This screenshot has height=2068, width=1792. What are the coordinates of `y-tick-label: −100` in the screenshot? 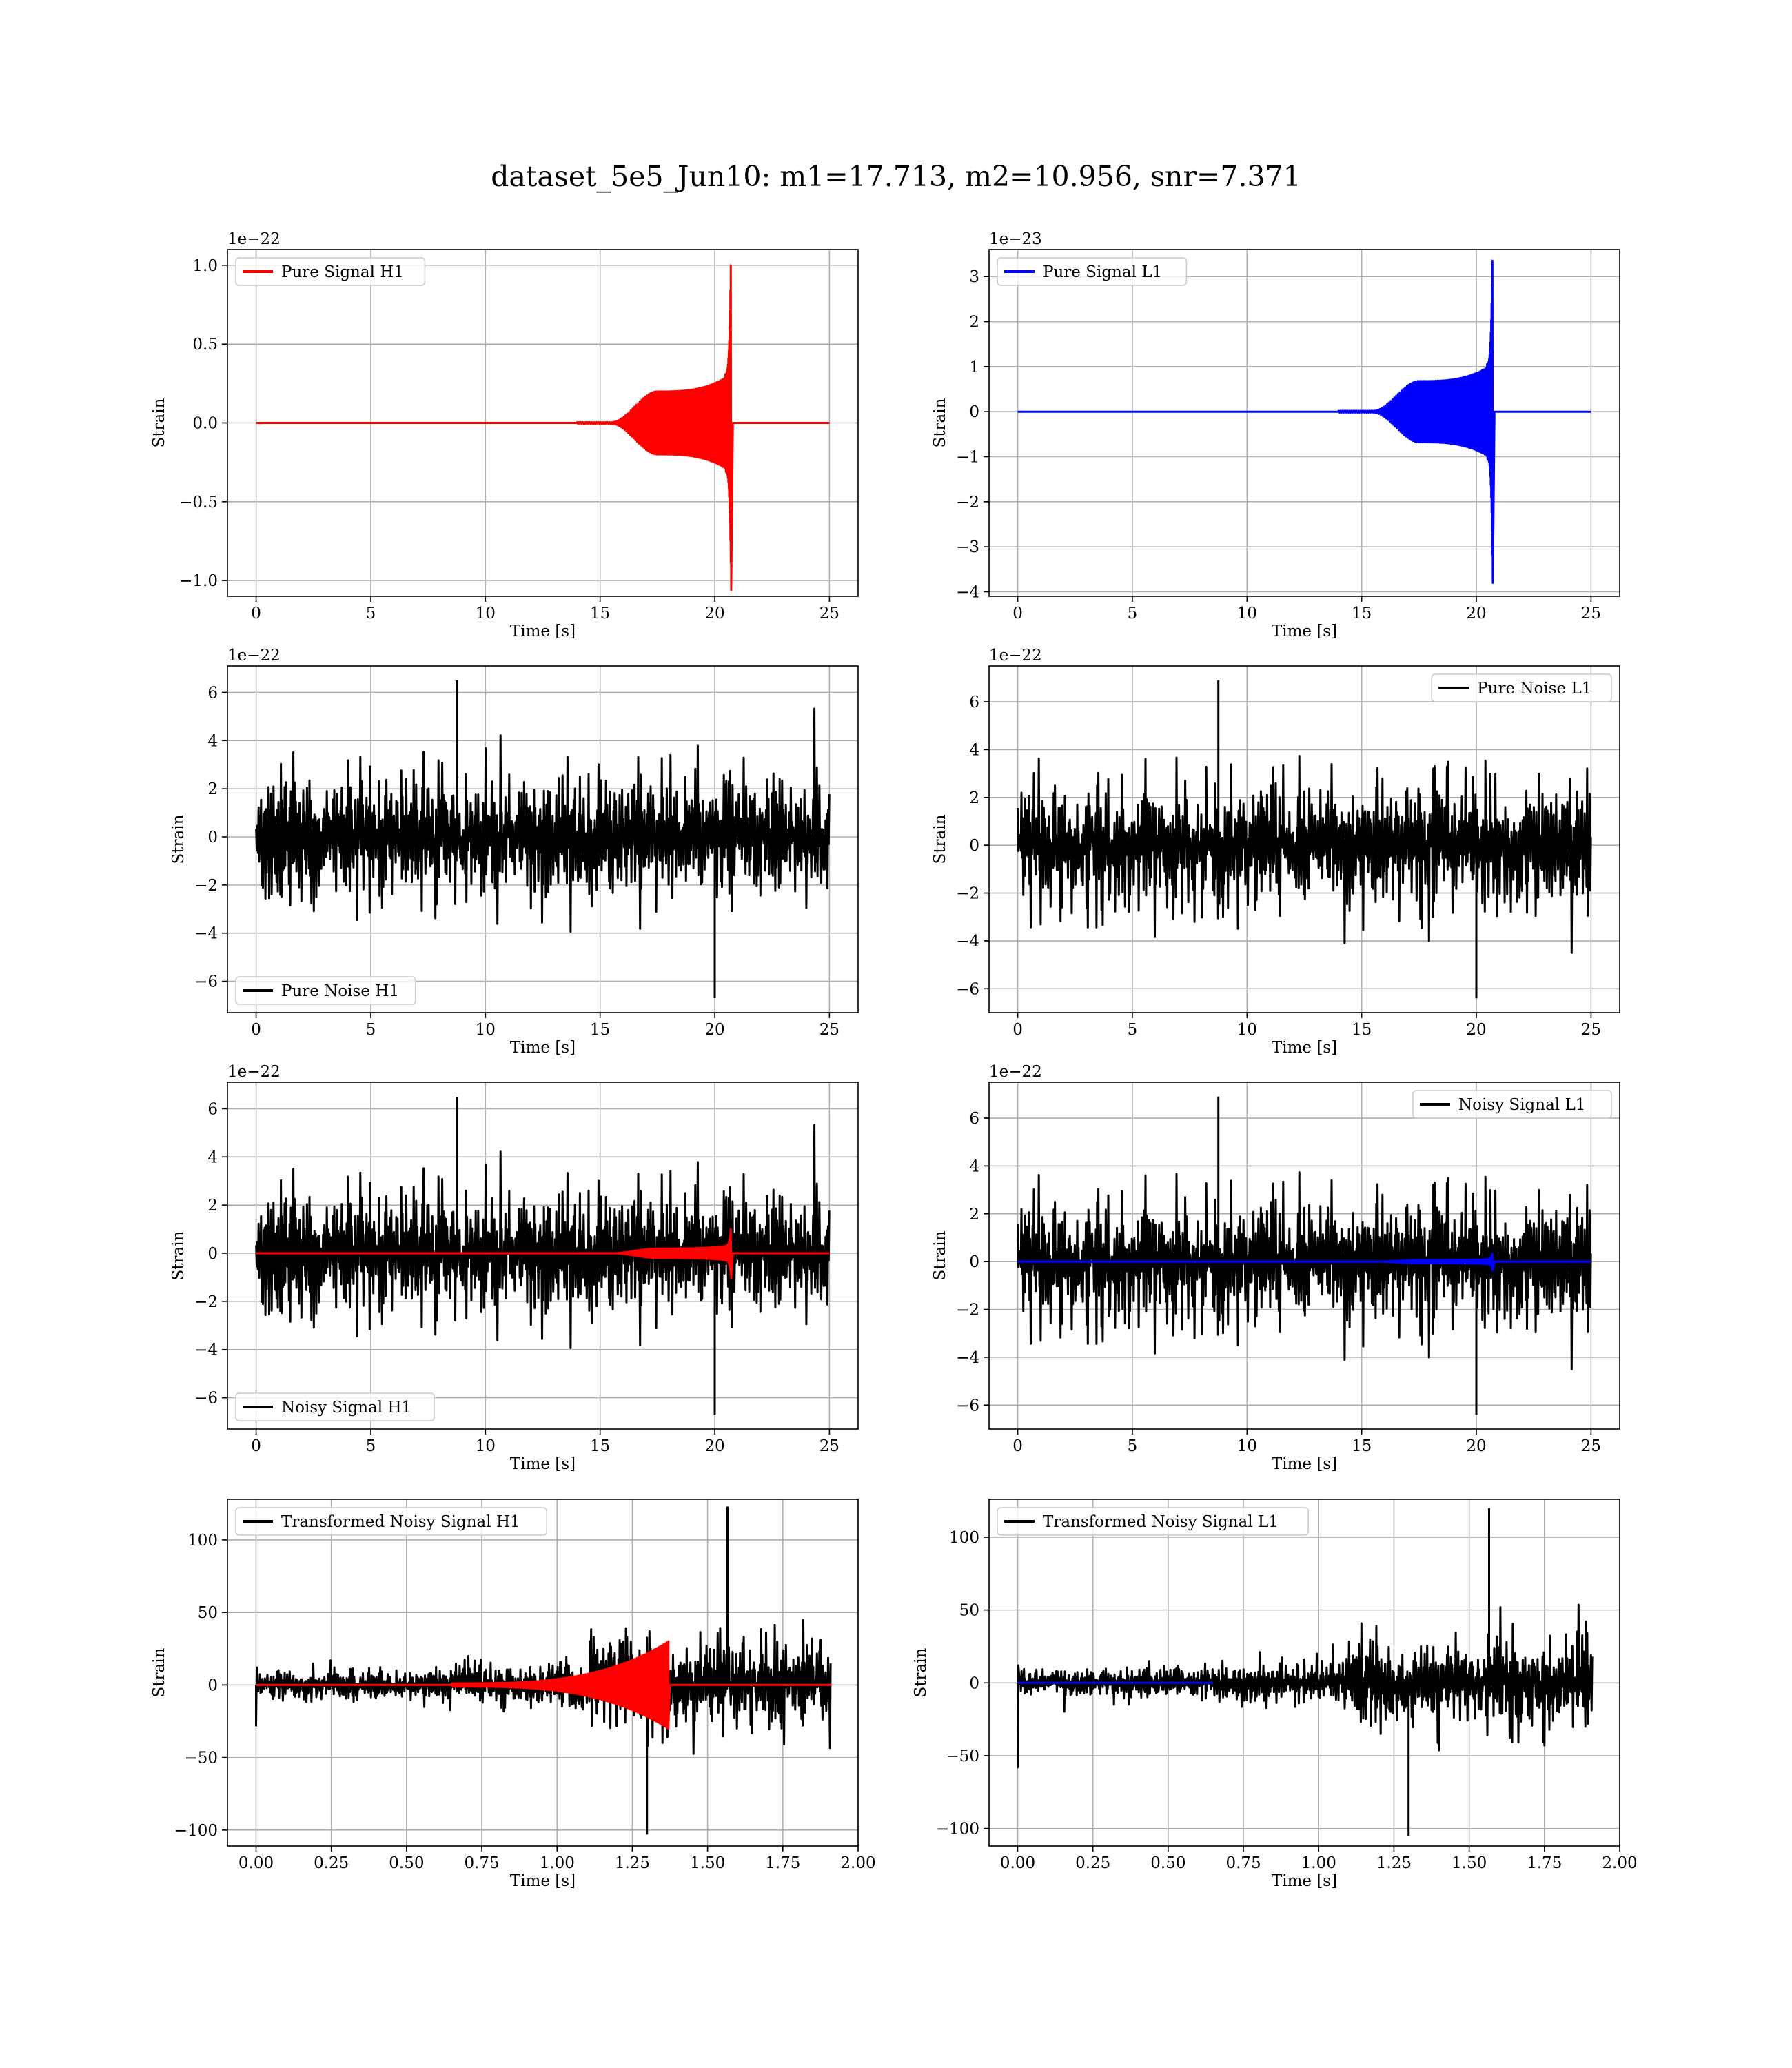 It's located at (957, 1830).